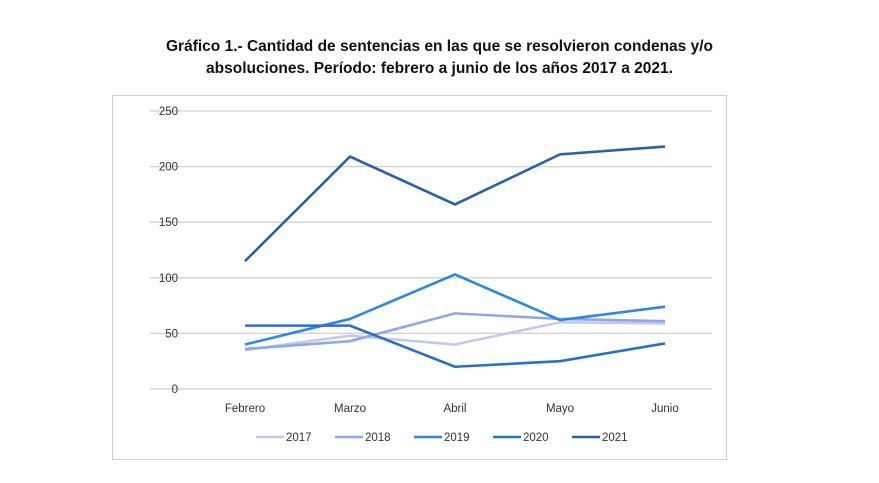 This screenshot has height=483, width=879. I want to click on x-tick-label: Marzo, so click(350, 409).